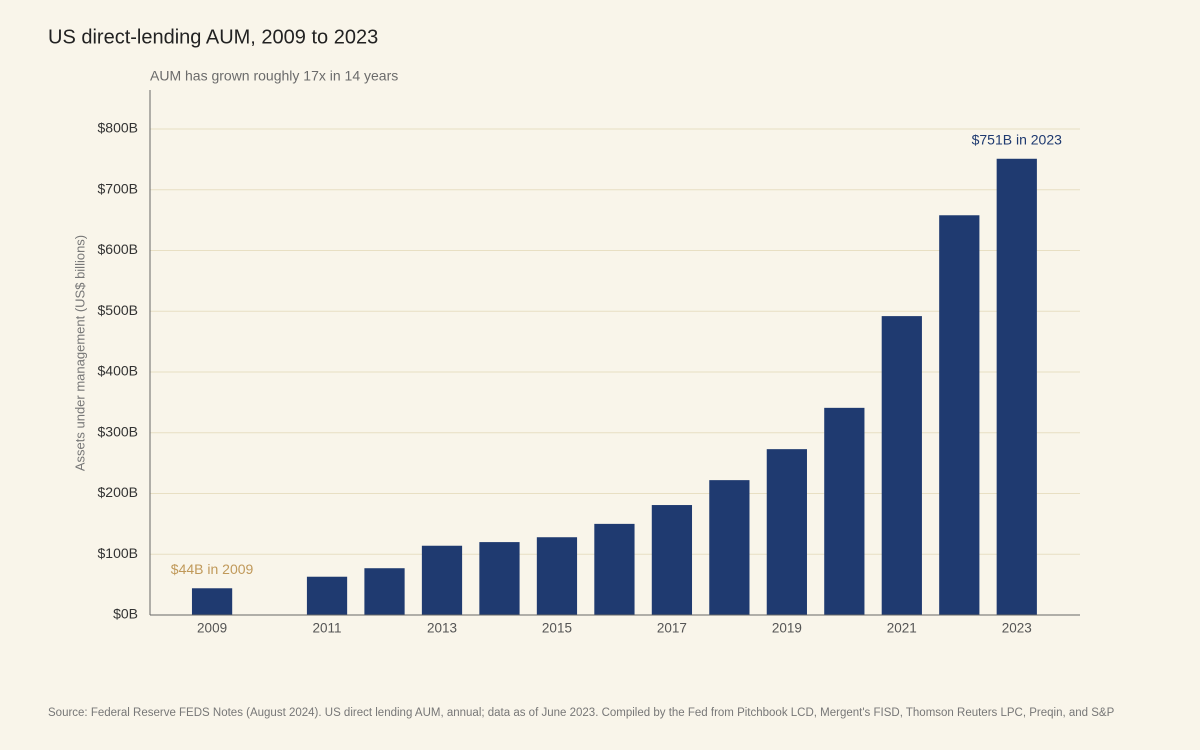 Image resolution: width=1200 pixels, height=750 pixels. What do you see at coordinates (212, 569) in the screenshot?
I see `annotation: $44B in 2009` at bounding box center [212, 569].